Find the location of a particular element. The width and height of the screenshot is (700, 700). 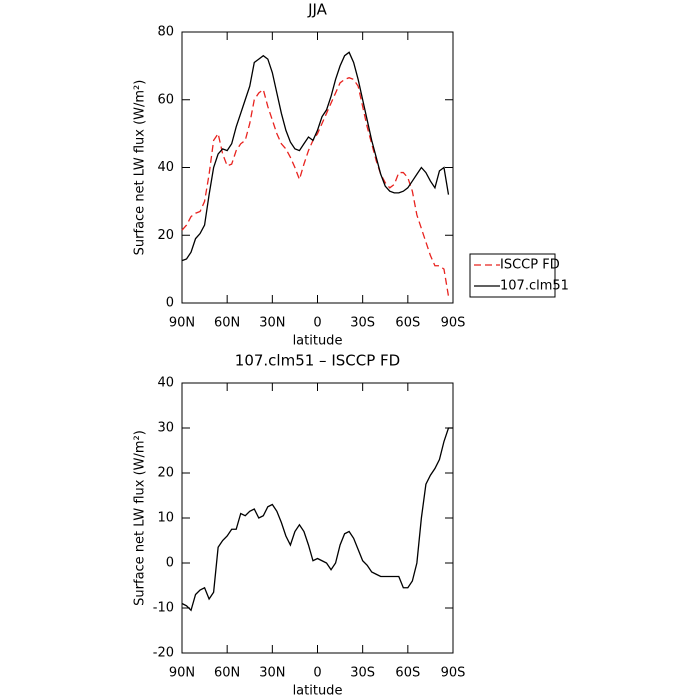

y-tick-label: -20 is located at coordinates (163, 653).